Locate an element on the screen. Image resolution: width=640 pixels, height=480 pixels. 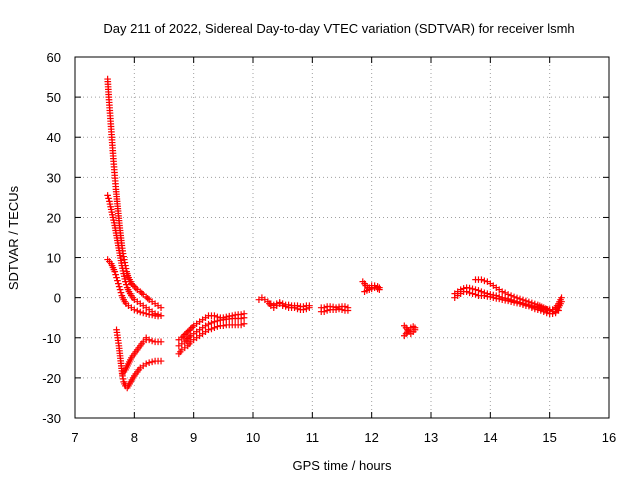
x-tick-label: 14 is located at coordinates (490, 437).